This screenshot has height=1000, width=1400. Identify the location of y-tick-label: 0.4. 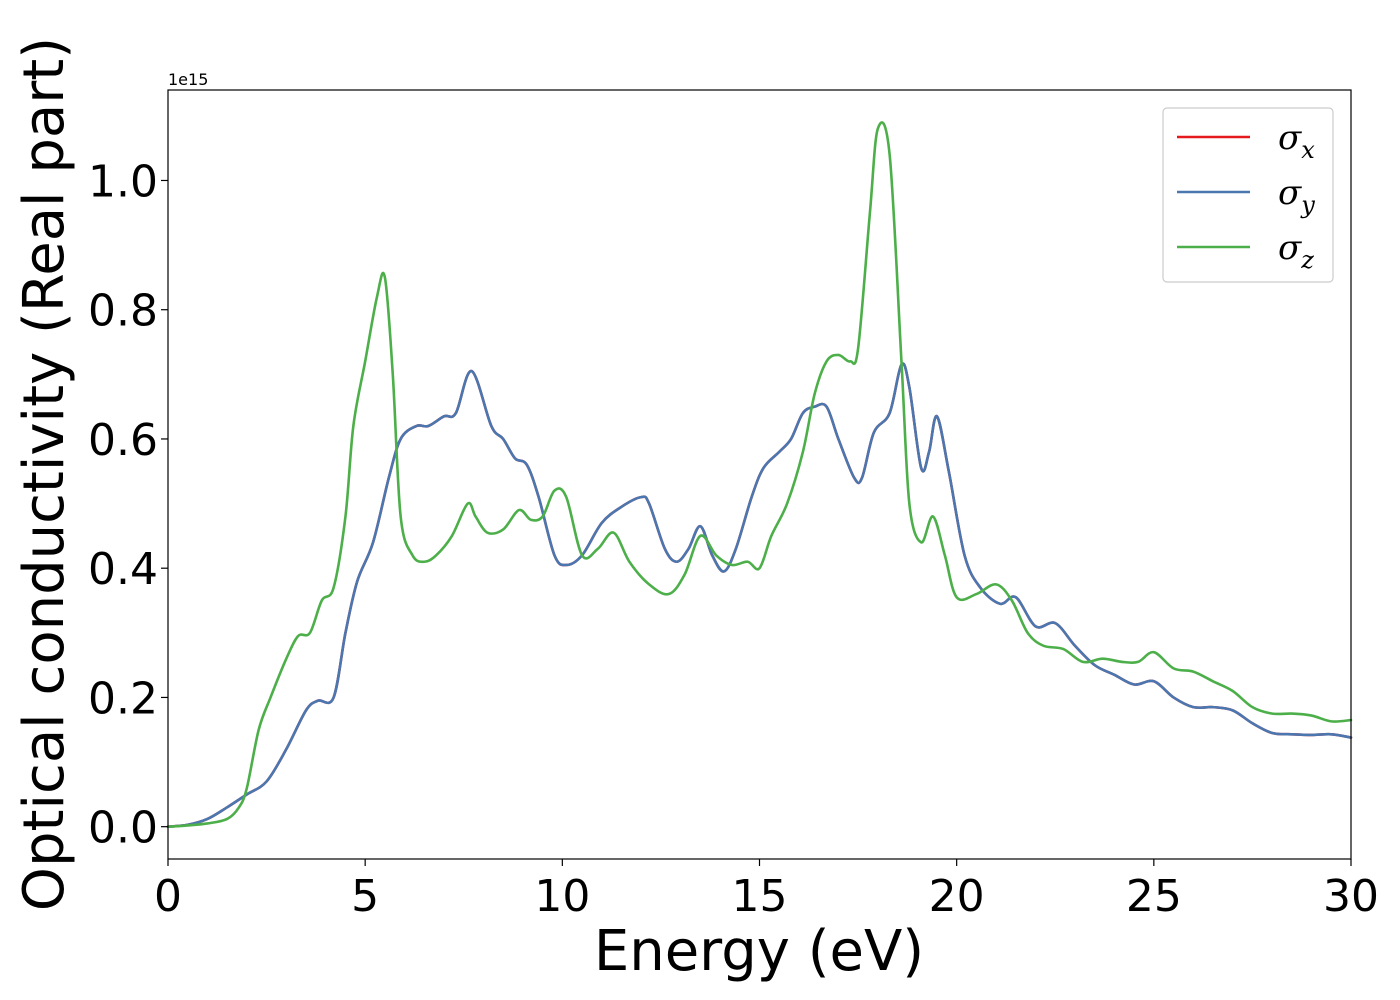
(123, 569).